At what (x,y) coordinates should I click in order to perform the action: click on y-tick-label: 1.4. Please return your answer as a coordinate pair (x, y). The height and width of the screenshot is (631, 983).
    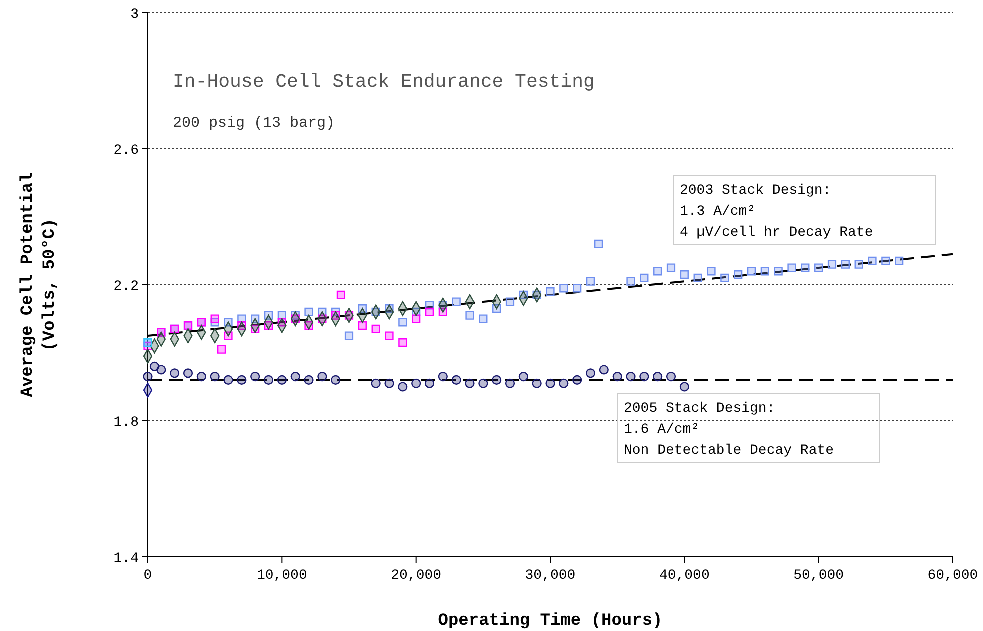
    Looking at the image, I should click on (126, 558).